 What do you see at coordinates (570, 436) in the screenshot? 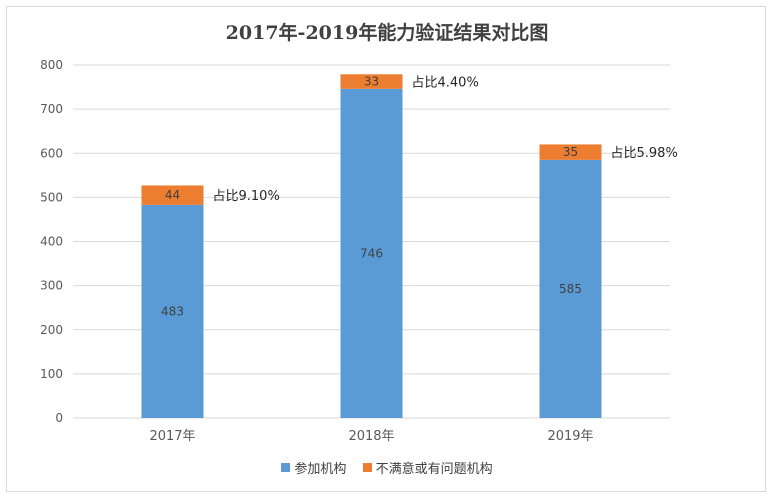
I see `x-category-label: 2019年` at bounding box center [570, 436].